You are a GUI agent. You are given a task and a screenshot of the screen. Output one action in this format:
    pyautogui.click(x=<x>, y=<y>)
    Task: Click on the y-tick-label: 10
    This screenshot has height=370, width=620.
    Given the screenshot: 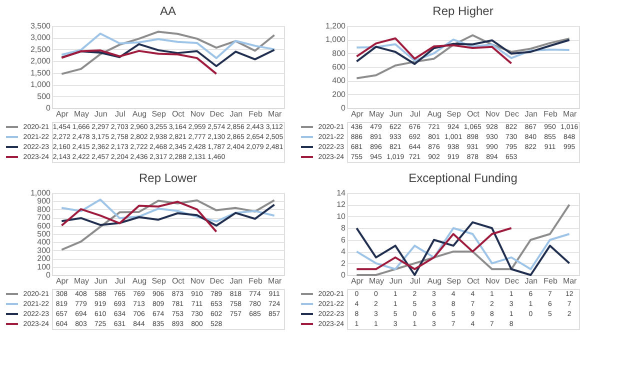 What is the action you would take?
    pyautogui.click(x=341, y=216)
    